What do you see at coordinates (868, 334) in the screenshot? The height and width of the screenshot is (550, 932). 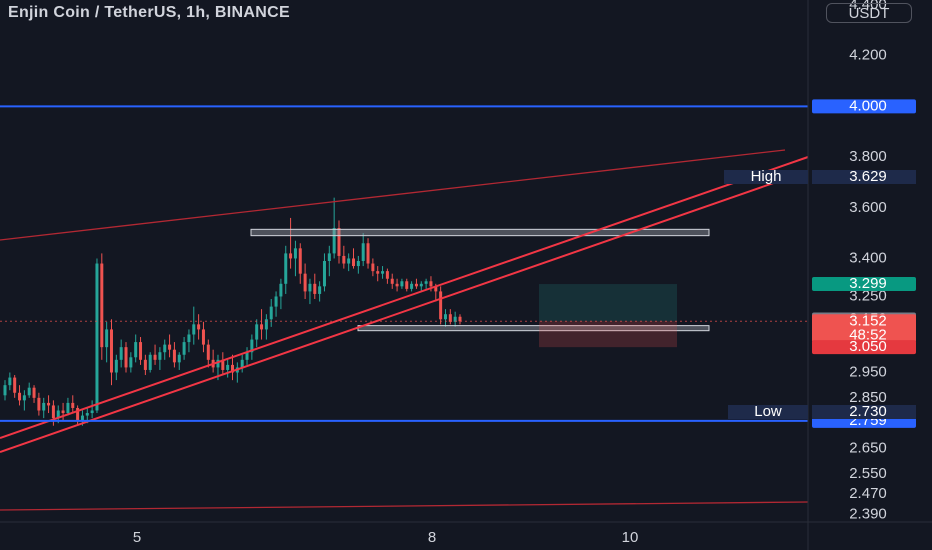 I see `candle-countdown: 48:52` at bounding box center [868, 334].